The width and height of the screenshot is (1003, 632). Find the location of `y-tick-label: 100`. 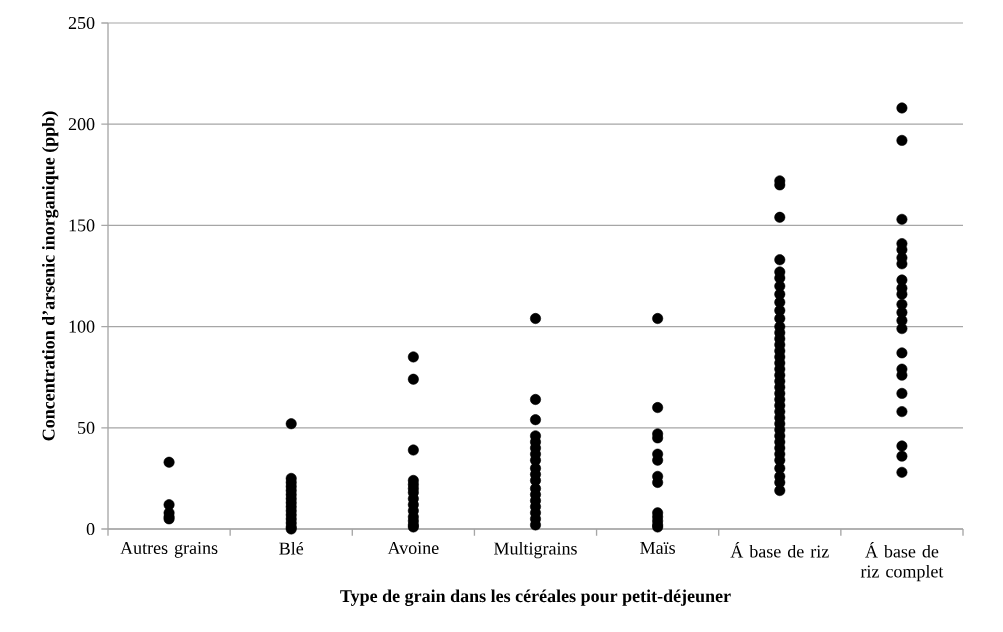

y-tick-label: 100 is located at coordinates (82, 326).